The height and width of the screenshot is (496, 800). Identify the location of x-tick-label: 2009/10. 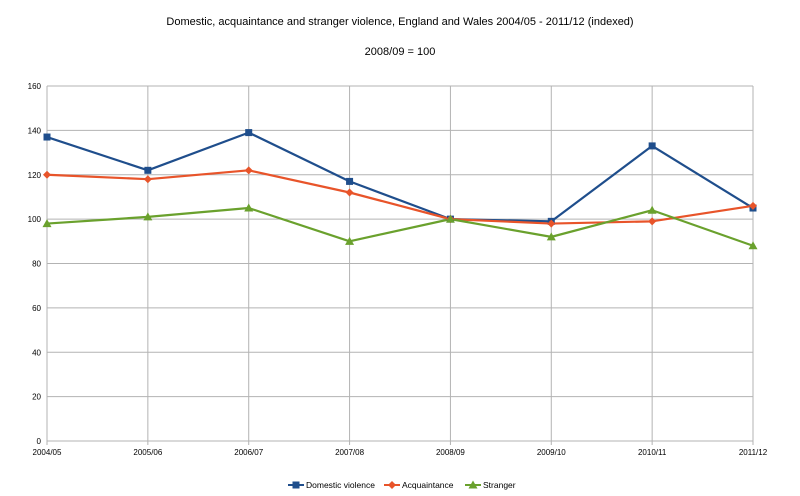
(551, 452).